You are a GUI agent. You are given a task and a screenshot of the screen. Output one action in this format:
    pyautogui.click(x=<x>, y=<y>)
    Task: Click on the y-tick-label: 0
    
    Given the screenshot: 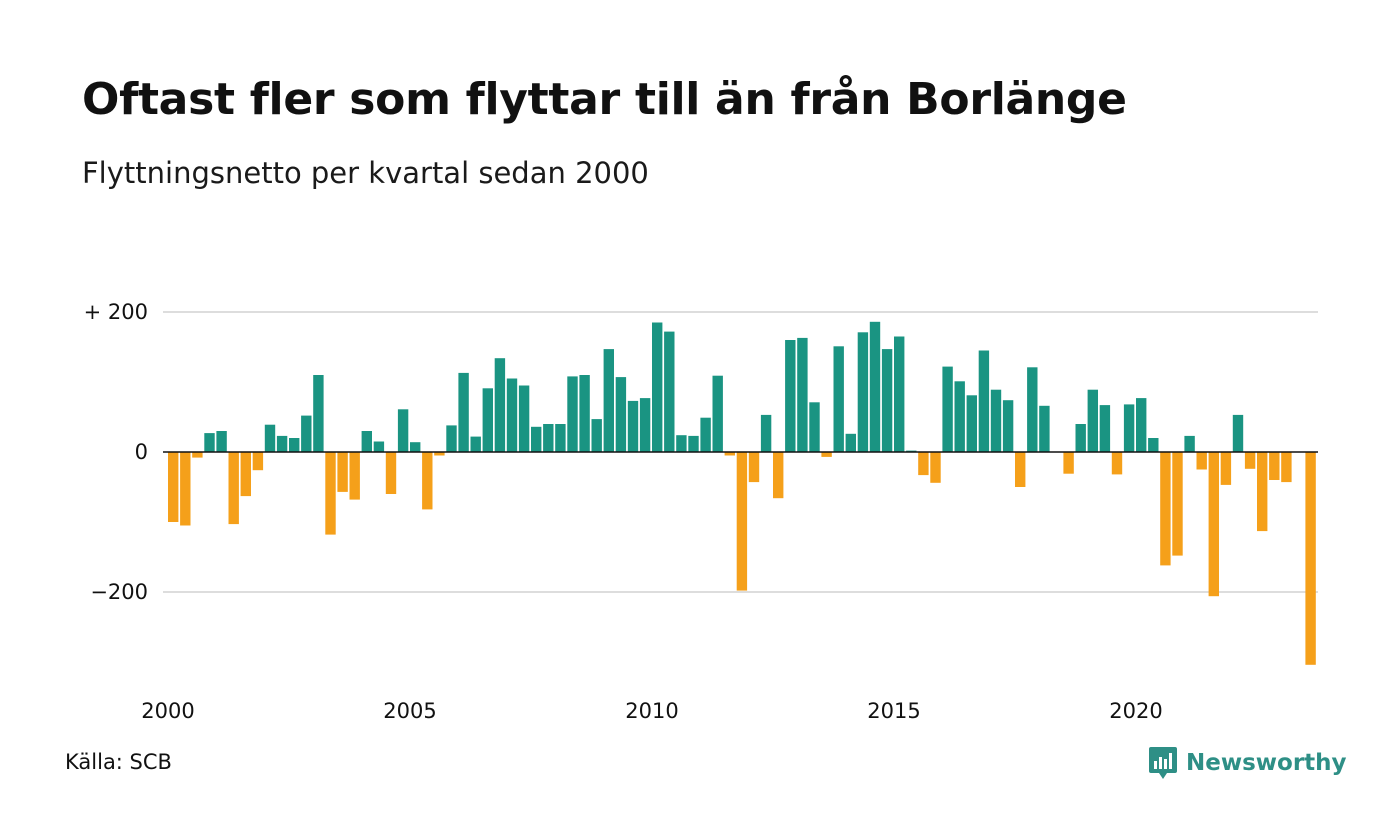 What is the action you would take?
    pyautogui.click(x=141, y=452)
    